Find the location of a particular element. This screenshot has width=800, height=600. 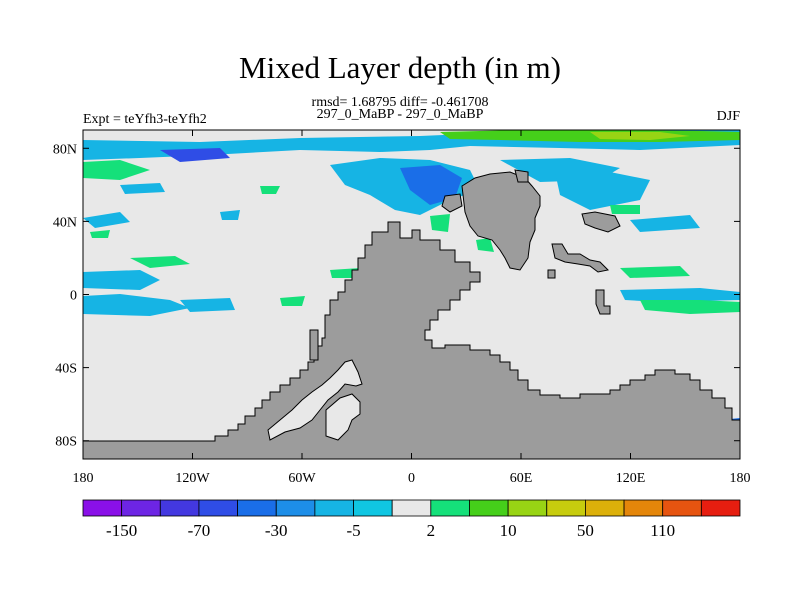

y-tick-label: 40S is located at coordinates (66, 369).